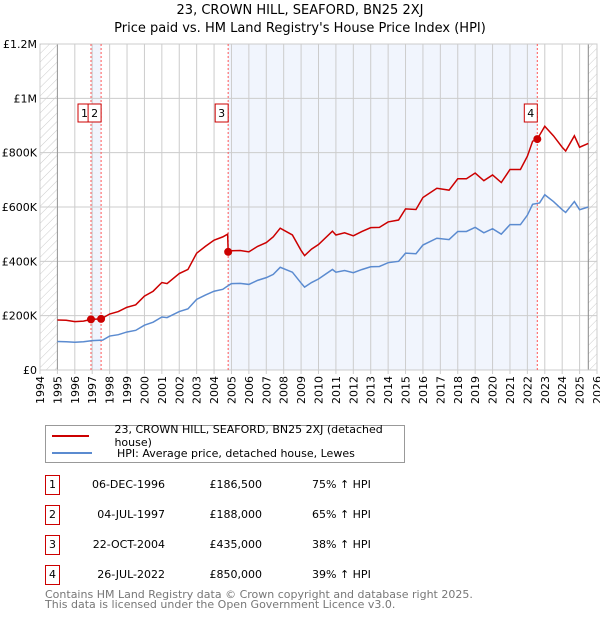 This screenshot has height=620, width=600. What do you see at coordinates (72, 453) in the screenshot?
I see `legend-swatch-hpi` at bounding box center [72, 453].